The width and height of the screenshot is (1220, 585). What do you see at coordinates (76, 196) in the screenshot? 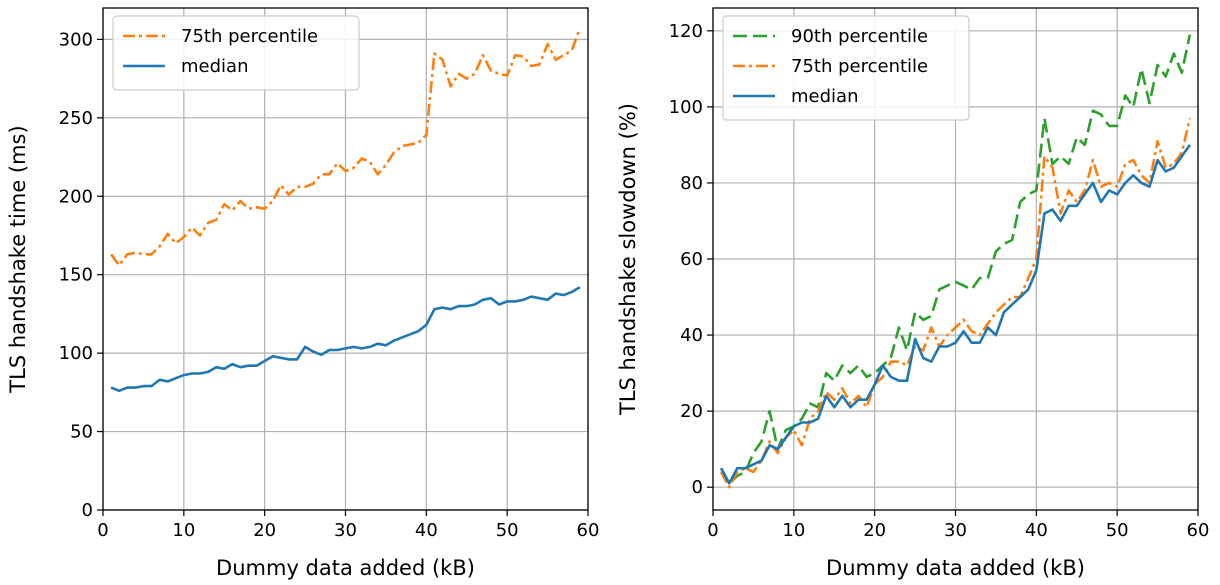
I see `y-tick-label: 200` at bounding box center [76, 196].